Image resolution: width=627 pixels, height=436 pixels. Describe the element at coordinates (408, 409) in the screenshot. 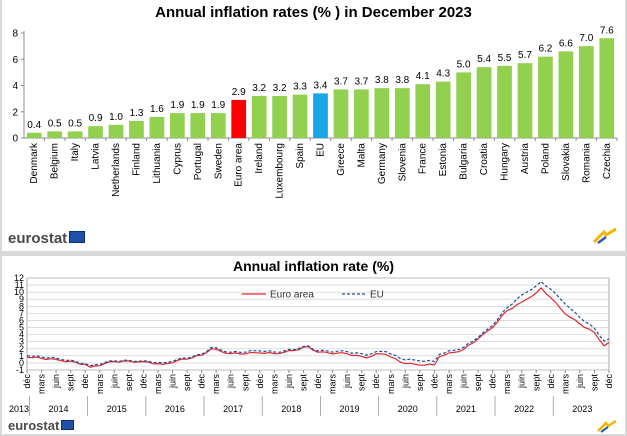

I see `year-label: 2020` at that location.